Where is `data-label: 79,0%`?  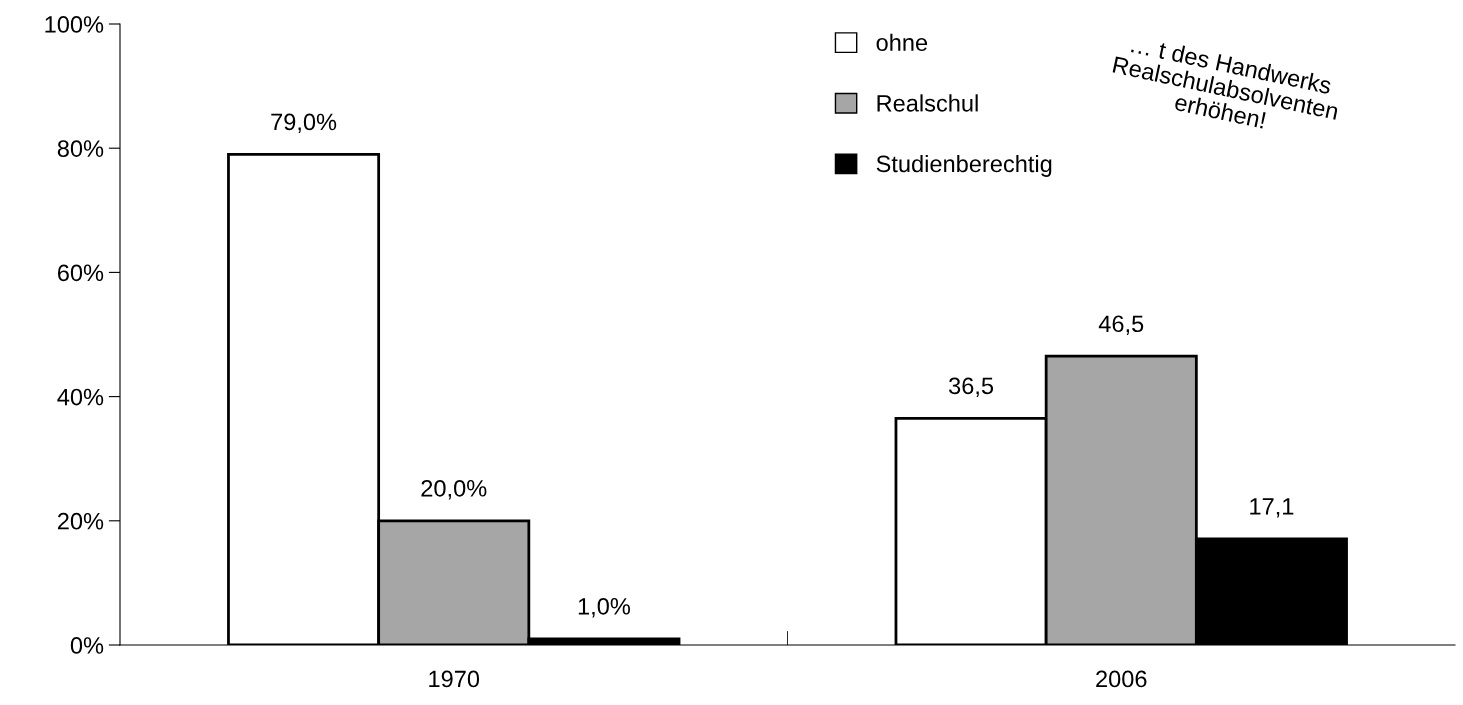 data-label: 79,0% is located at coordinates (304, 123).